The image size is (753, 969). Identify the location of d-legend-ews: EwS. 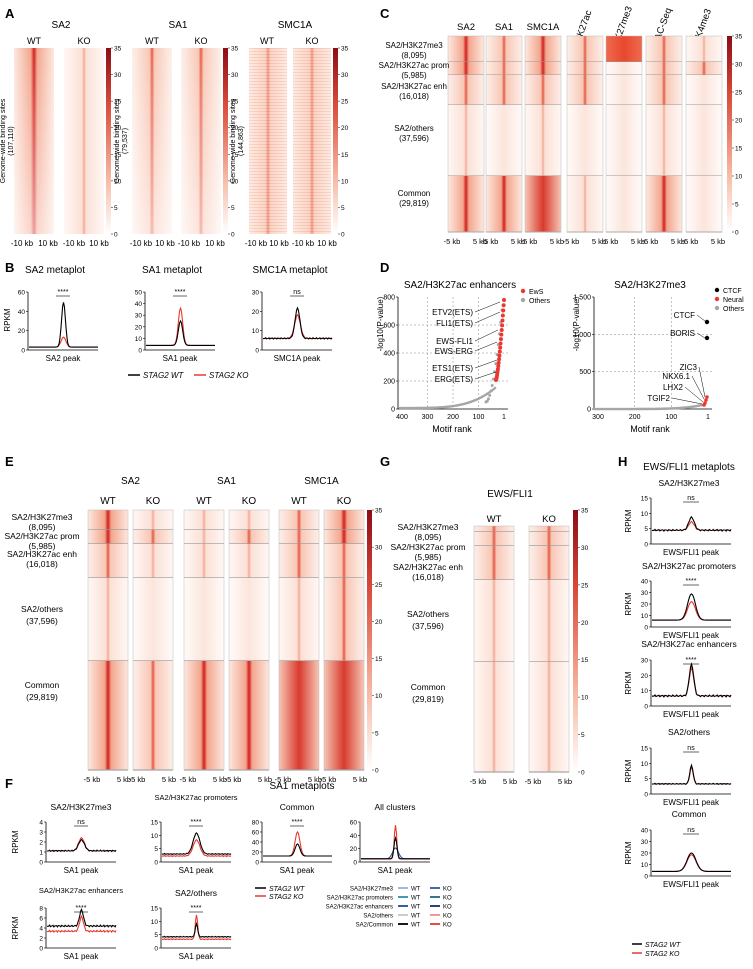
(536, 292).